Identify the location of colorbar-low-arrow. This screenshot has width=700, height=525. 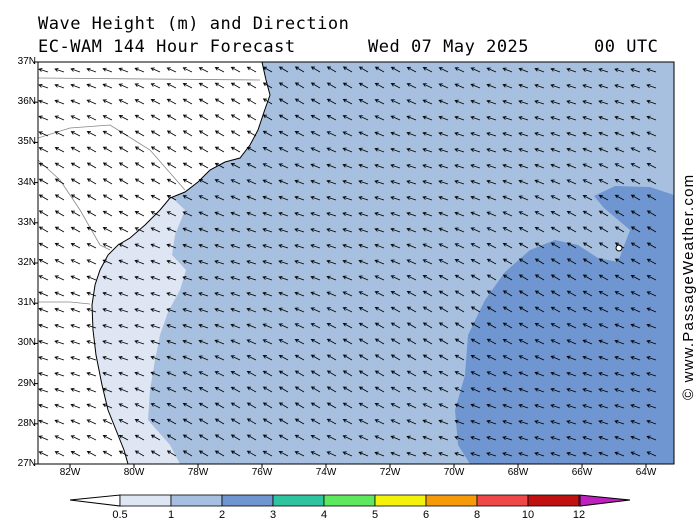
(95, 500).